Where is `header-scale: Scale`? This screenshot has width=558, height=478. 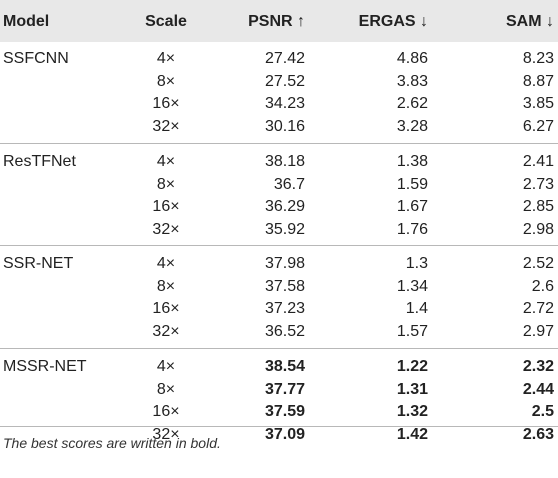
header-scale: Scale is located at coordinates (166, 21).